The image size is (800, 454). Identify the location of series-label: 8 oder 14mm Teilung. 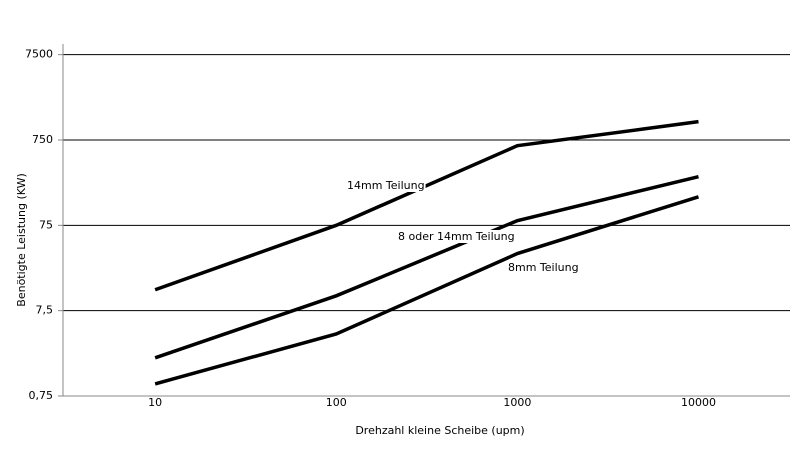
(456, 236).